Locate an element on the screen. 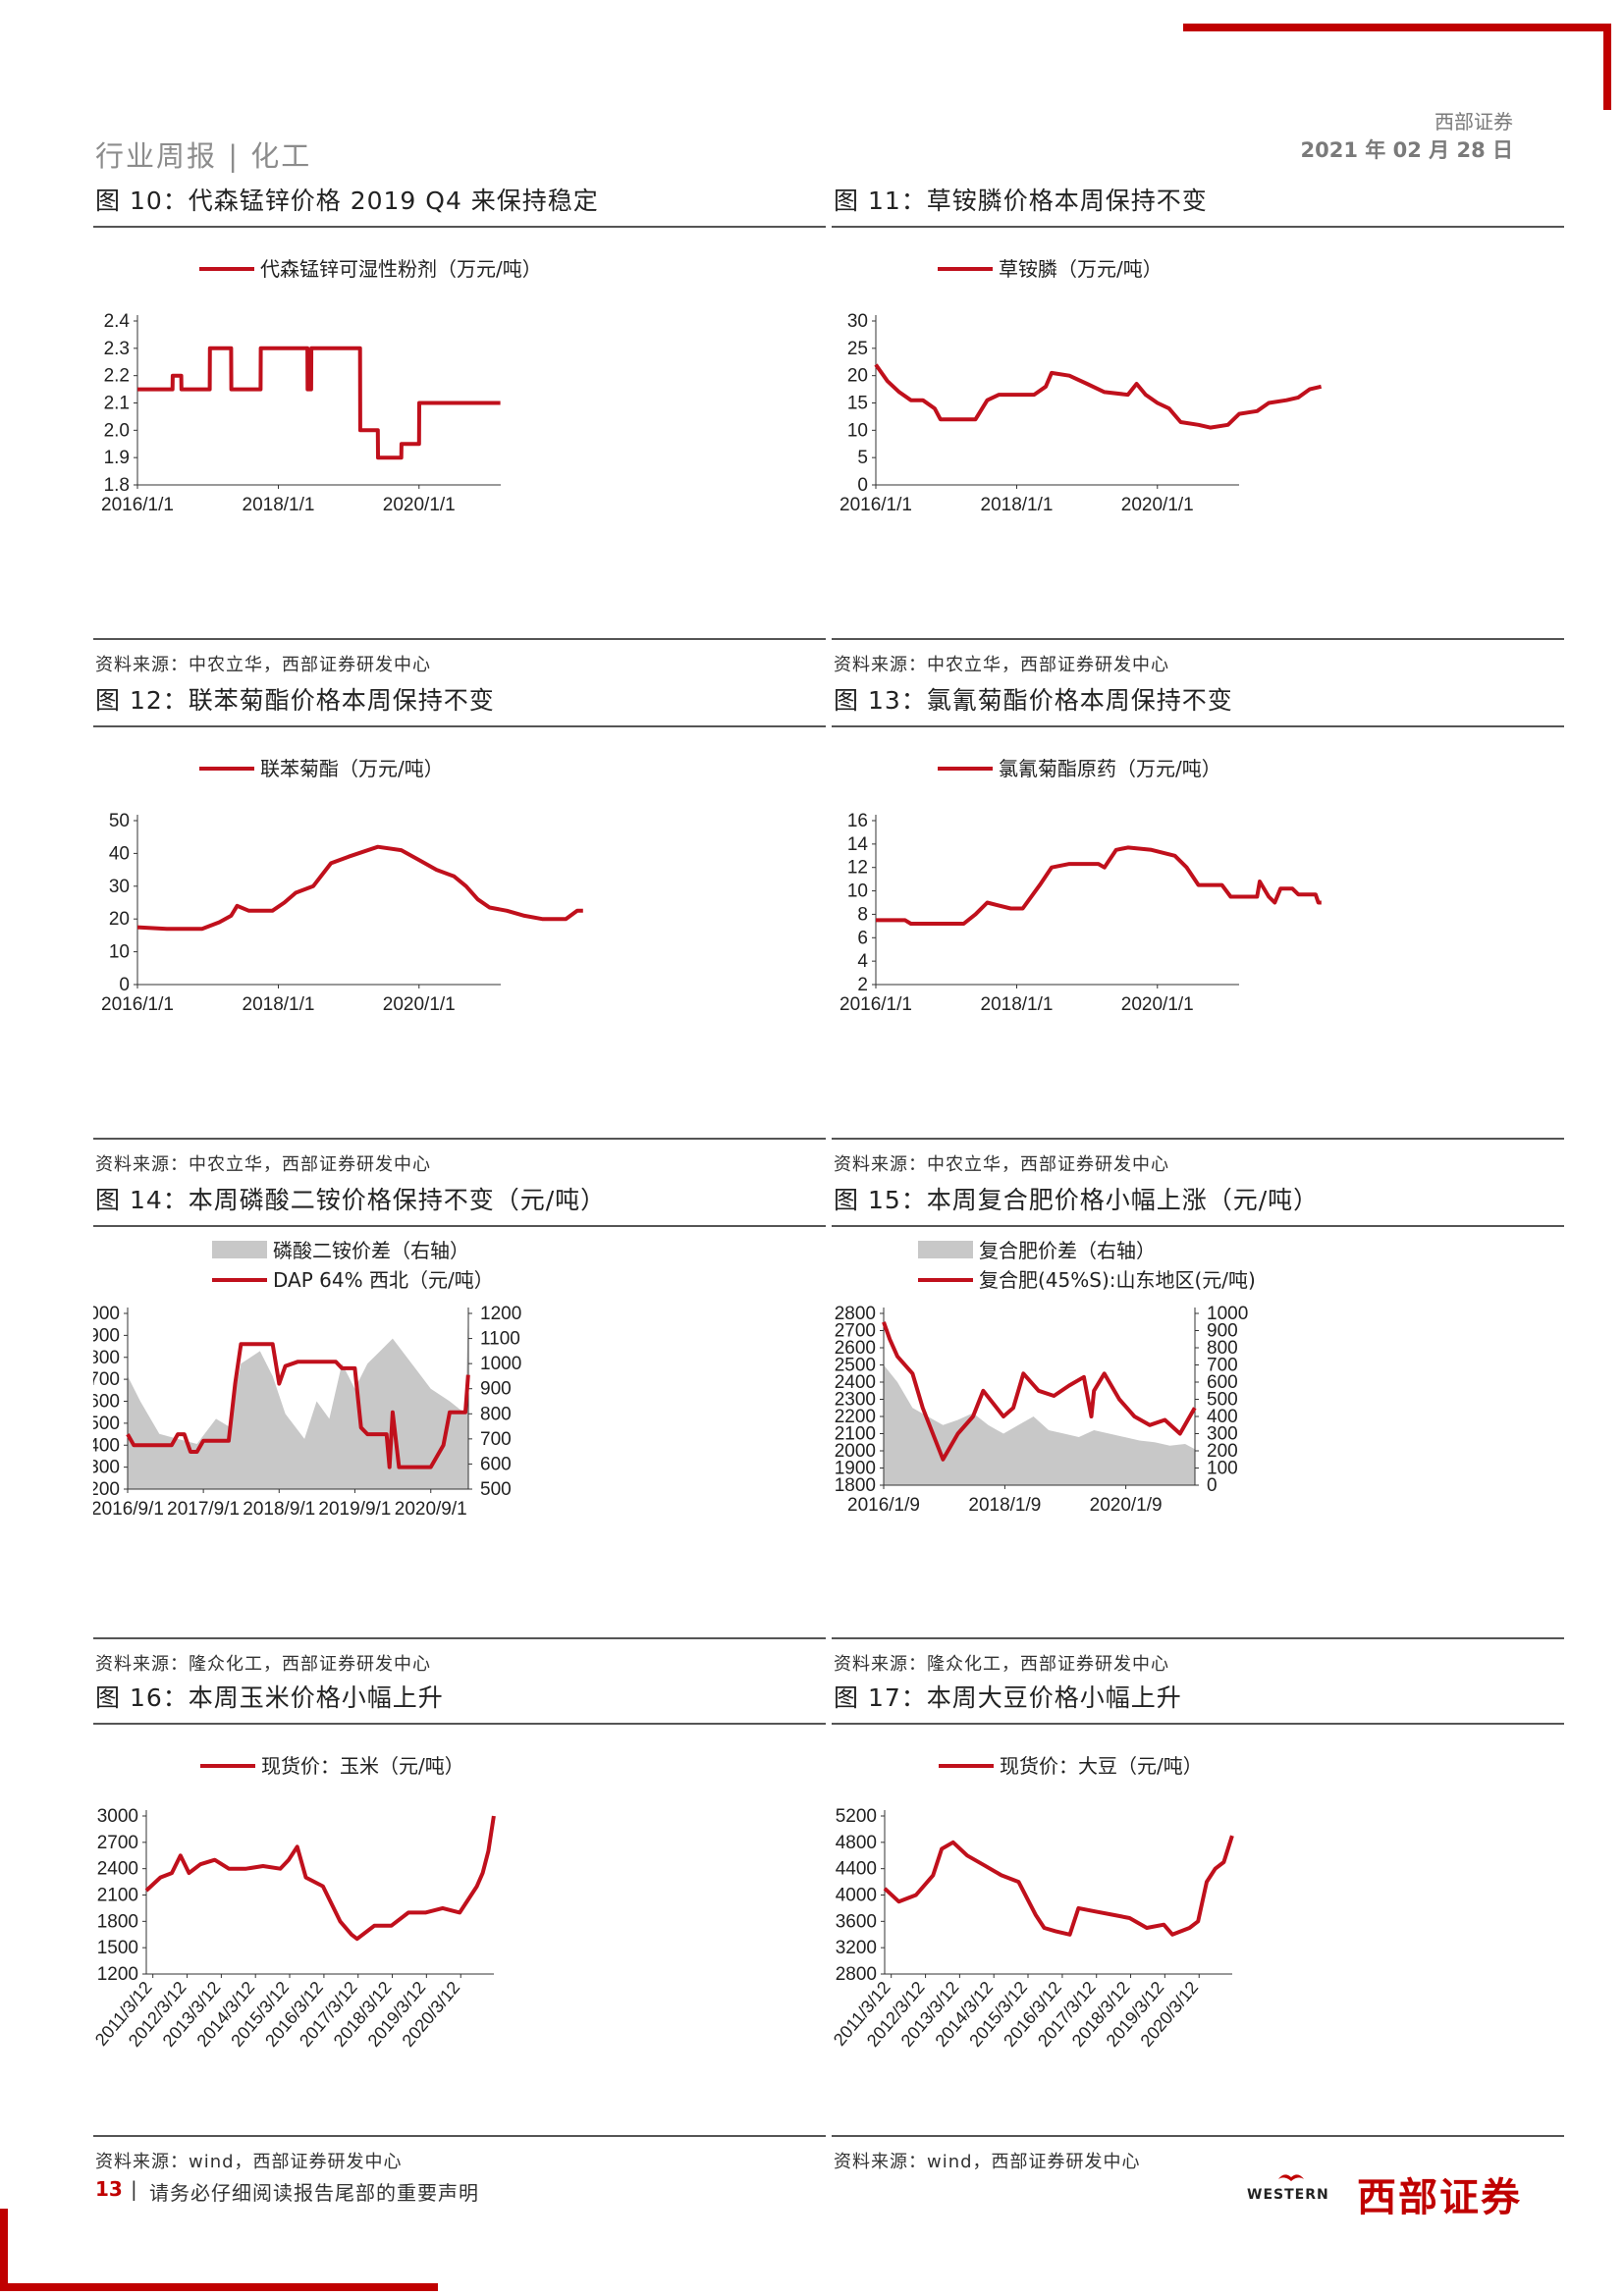 The image size is (1624, 2296). y-tick-label: 2000 is located at coordinates (855, 1451).